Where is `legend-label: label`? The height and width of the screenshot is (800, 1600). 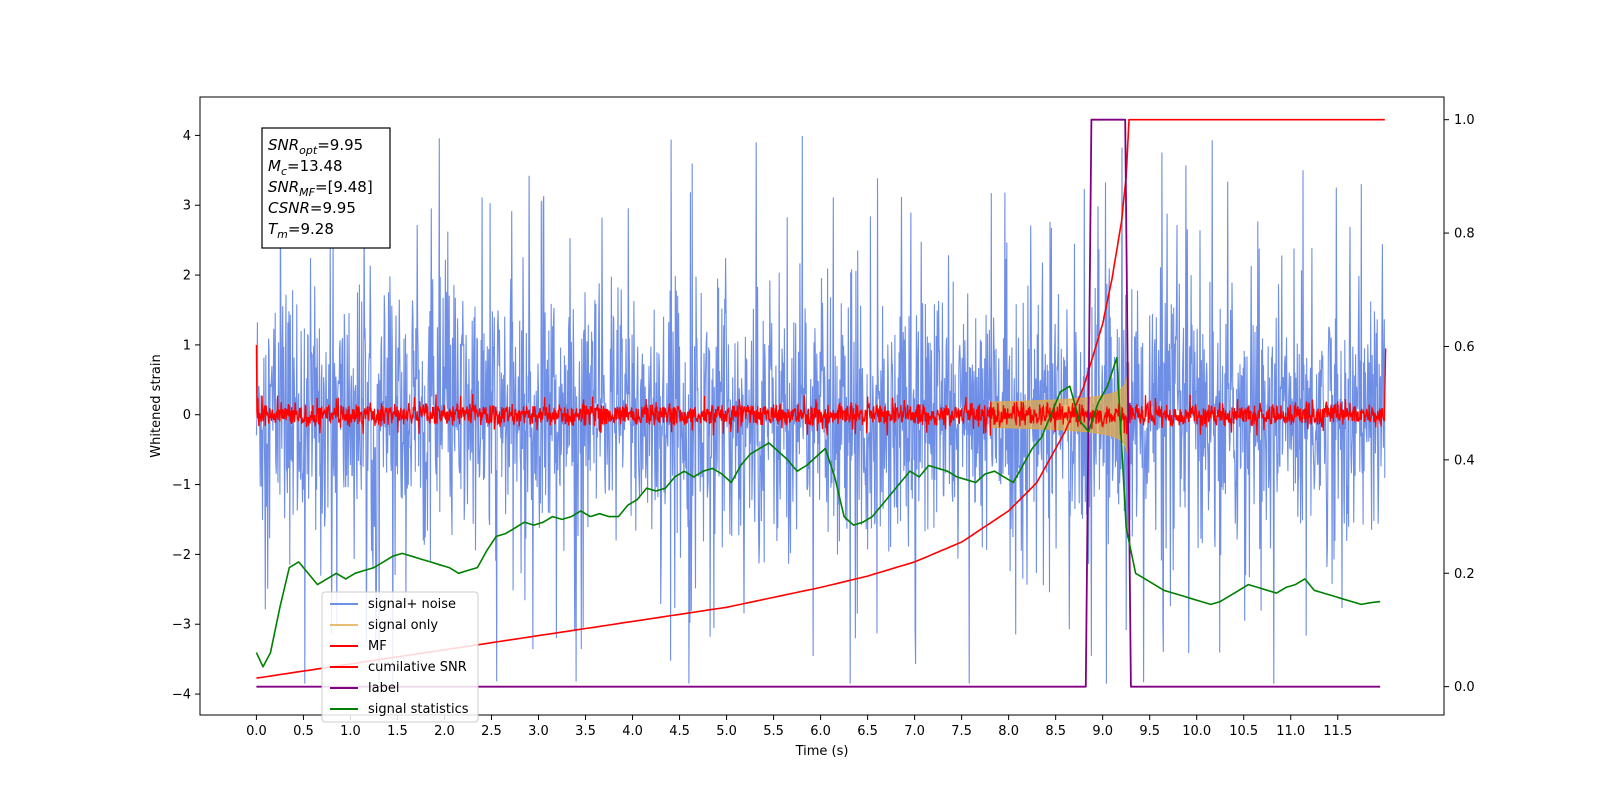 legend-label: label is located at coordinates (383, 688).